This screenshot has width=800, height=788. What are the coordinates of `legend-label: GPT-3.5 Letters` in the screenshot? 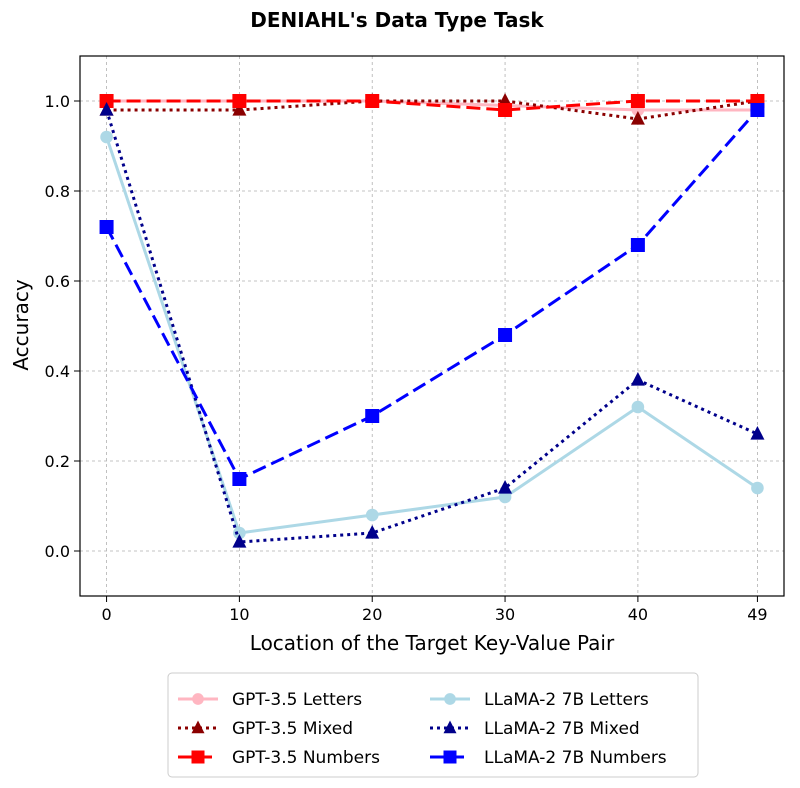 It's located at (297, 700).